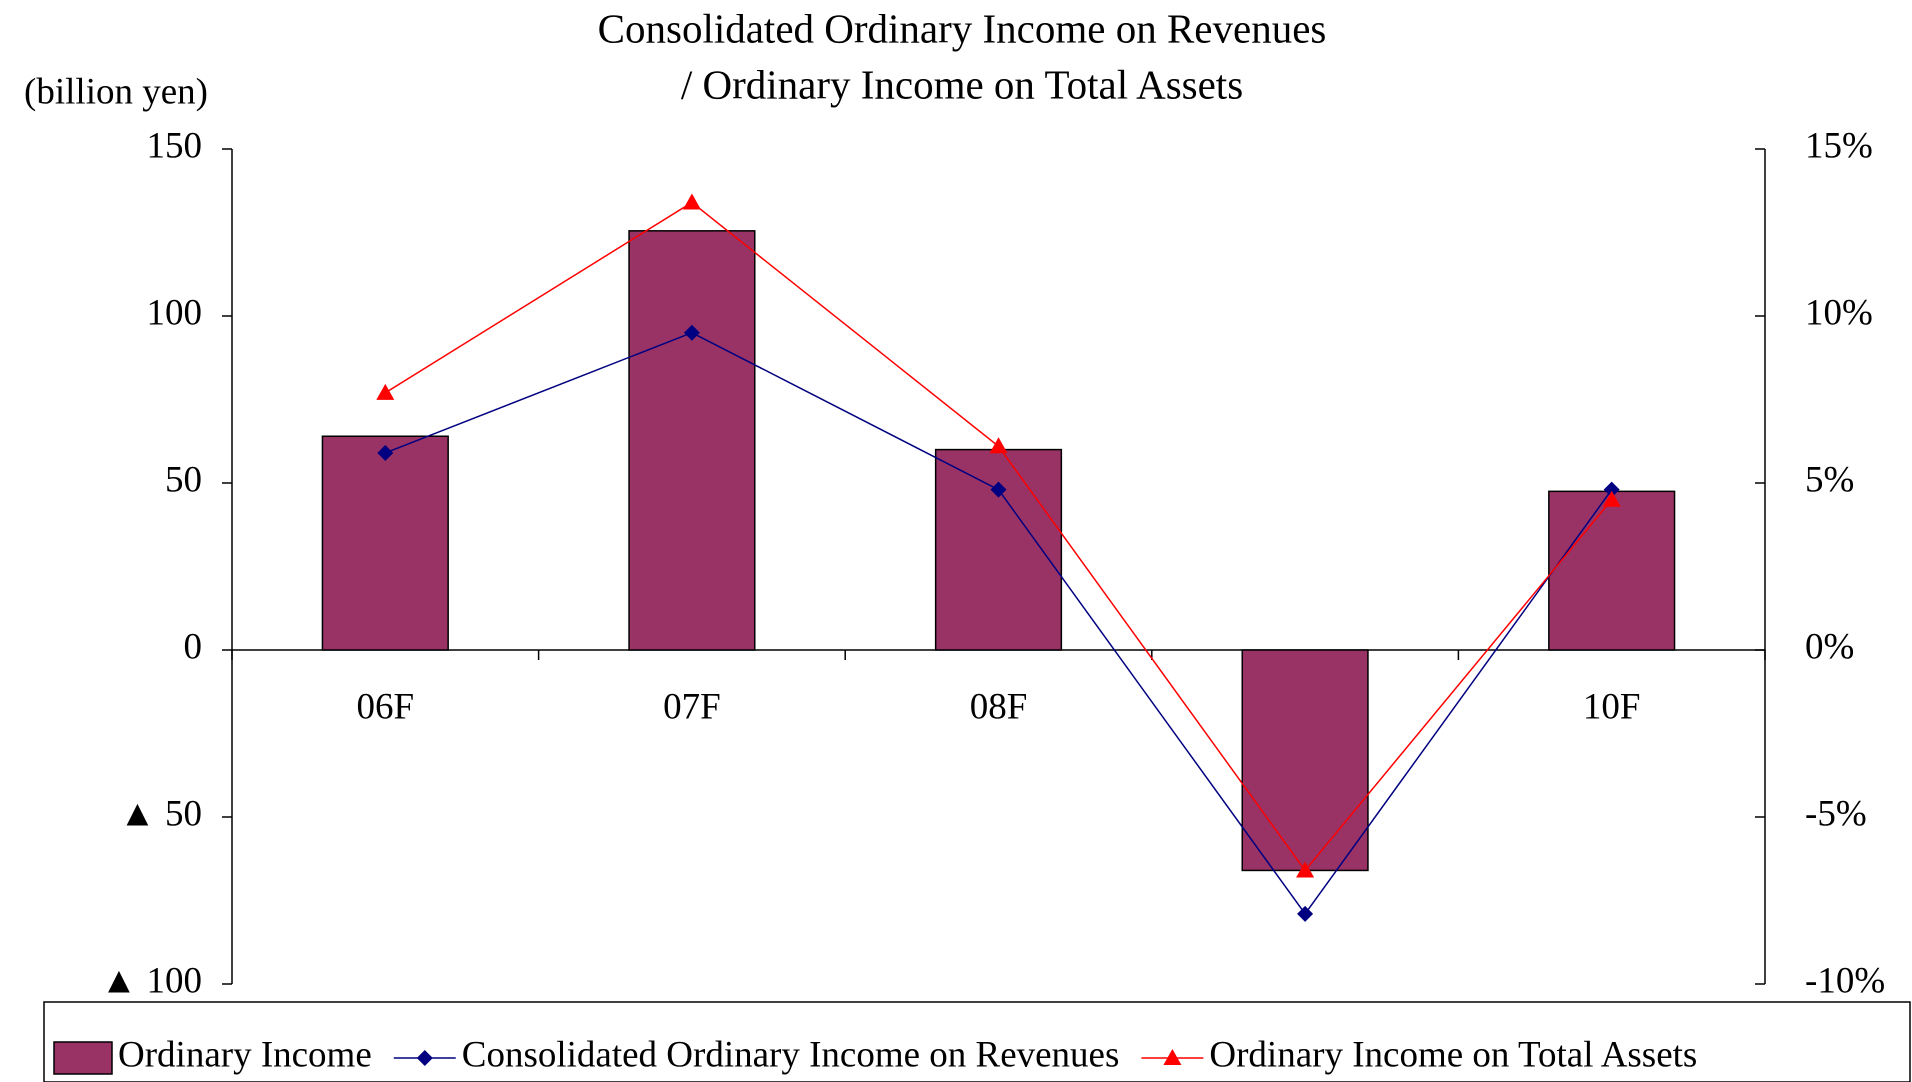  What do you see at coordinates (193, 646) in the screenshot?
I see `y-tick-label: 0` at bounding box center [193, 646].